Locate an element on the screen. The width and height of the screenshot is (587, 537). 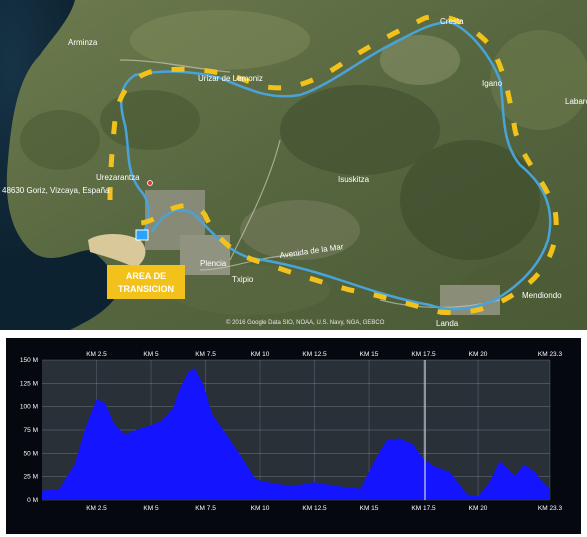
top-km-tick-label: KM 10 is located at coordinates (260, 354).